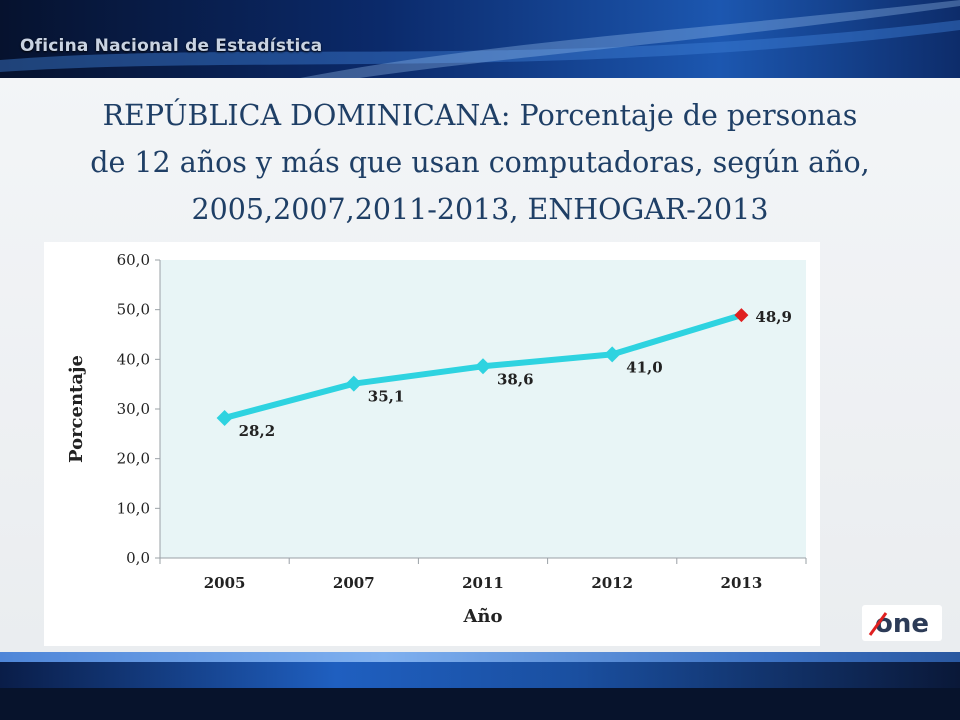 The width and height of the screenshot is (960, 720). I want to click on y-tick-label: 10,0, so click(133, 508).